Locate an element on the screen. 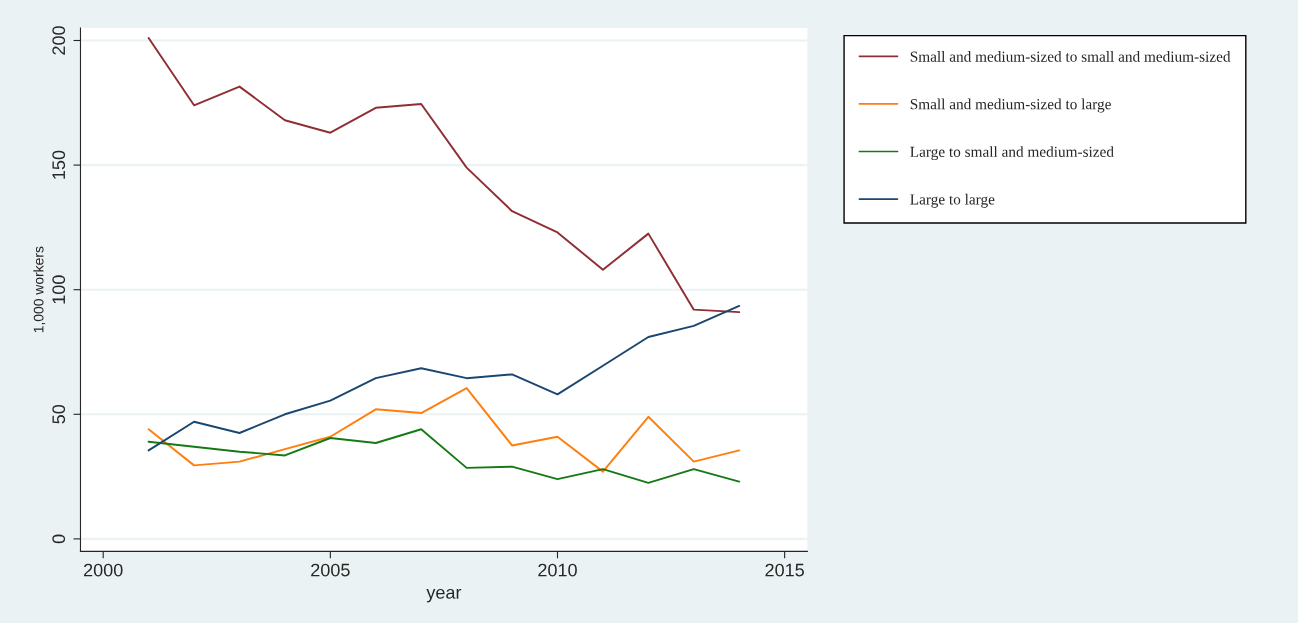 Image resolution: width=1298 pixels, height=623 pixels. legend-label: Large to small and medium-sized is located at coordinates (1012, 153).